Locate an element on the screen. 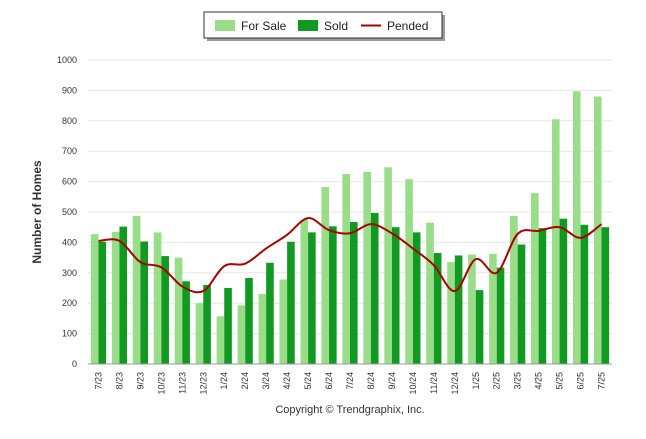 This screenshot has width=646, height=439. y-axis-ticks: 0 100 200 300 400 500 600 700 800 900 1000 is located at coordinates (67, 212).